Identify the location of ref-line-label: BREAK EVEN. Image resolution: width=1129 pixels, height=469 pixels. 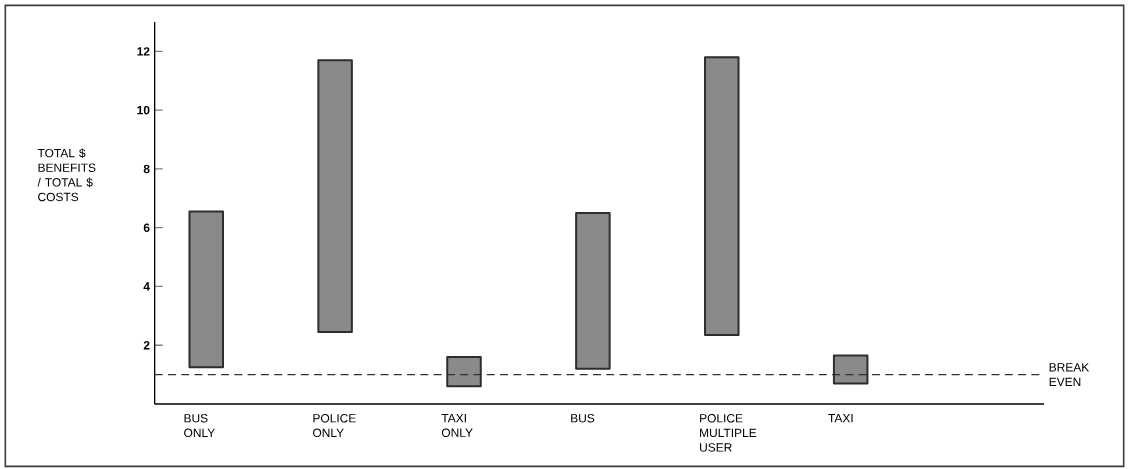
(1069, 375).